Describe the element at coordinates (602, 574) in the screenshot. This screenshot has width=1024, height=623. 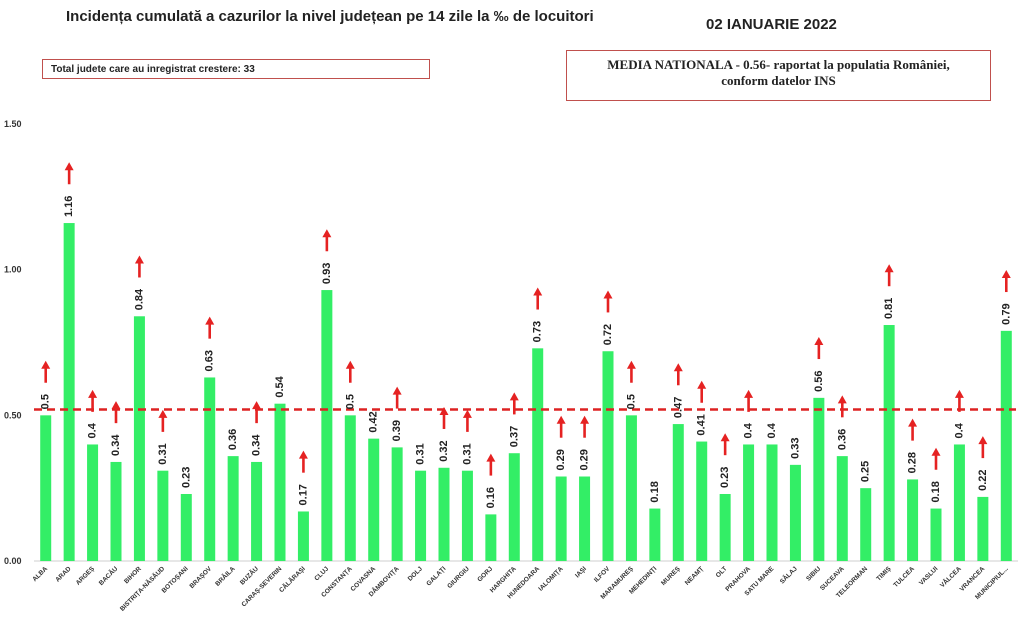
I see `x-tick-label: ILFOV` at that location.